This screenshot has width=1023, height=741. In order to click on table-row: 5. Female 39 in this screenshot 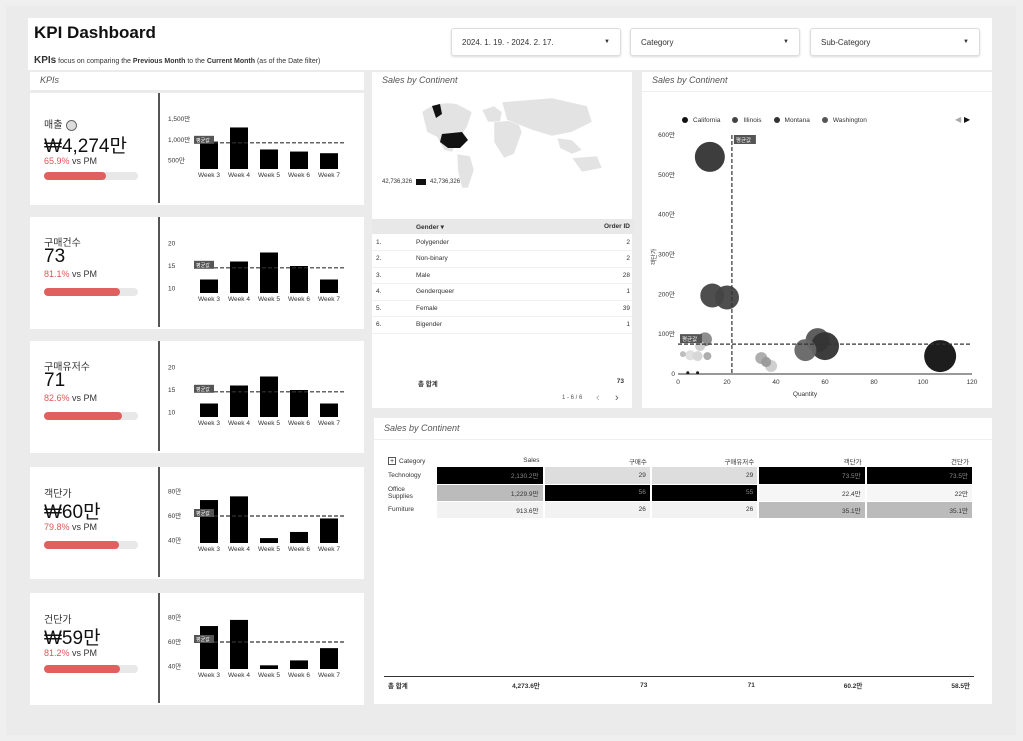, I will do `click(503, 308)`.